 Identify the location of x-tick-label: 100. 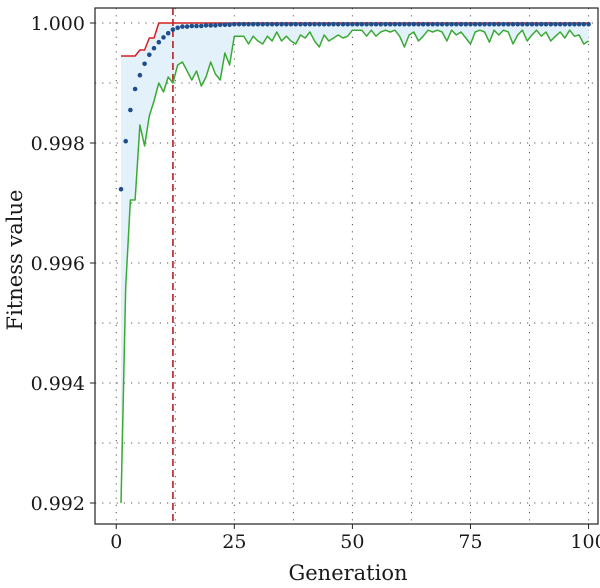
(585, 542).